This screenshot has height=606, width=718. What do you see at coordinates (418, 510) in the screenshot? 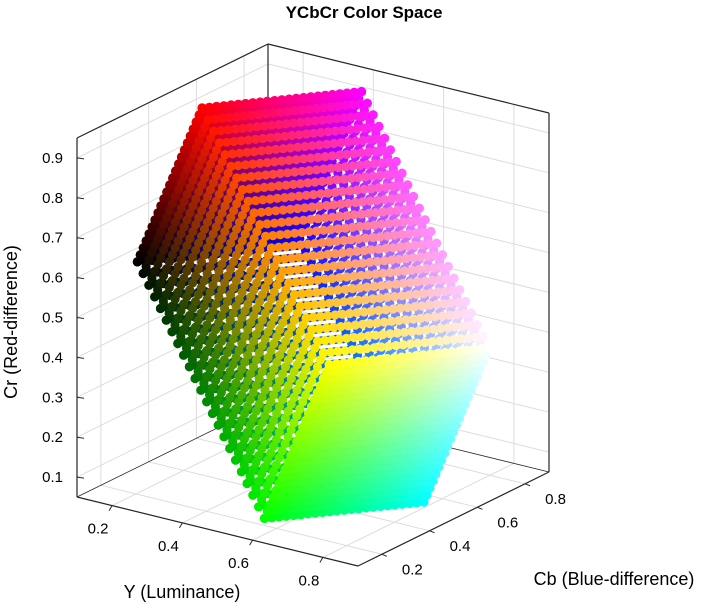
I see `floor-grid-line` at bounding box center [418, 510].